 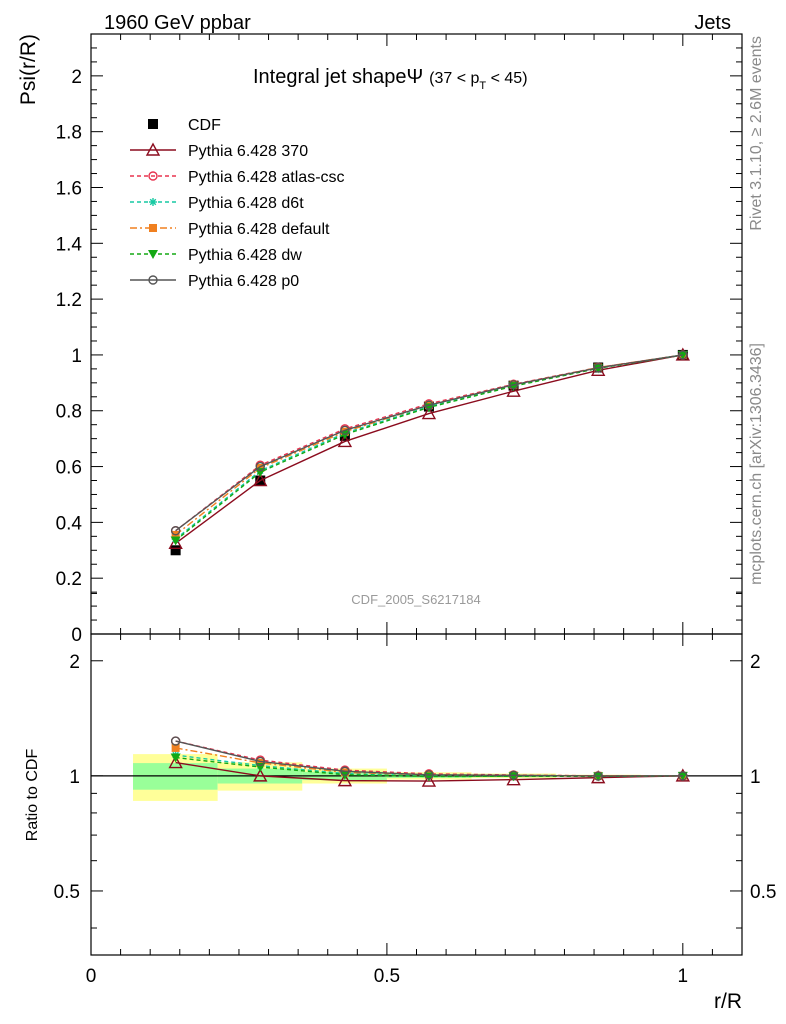 I want to click on y-tick-label: 0.4, so click(x=69, y=523).